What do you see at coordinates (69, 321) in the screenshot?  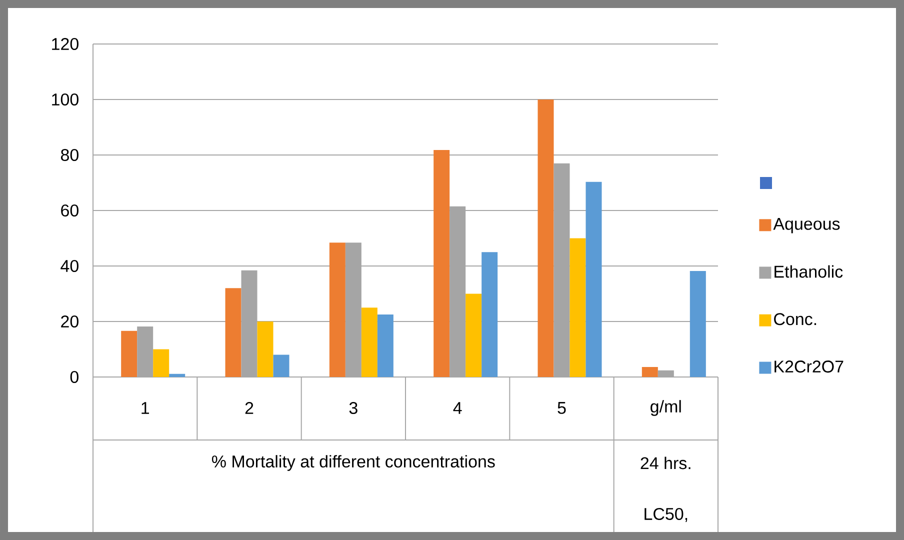 I see `y-tick-label: 20` at bounding box center [69, 321].